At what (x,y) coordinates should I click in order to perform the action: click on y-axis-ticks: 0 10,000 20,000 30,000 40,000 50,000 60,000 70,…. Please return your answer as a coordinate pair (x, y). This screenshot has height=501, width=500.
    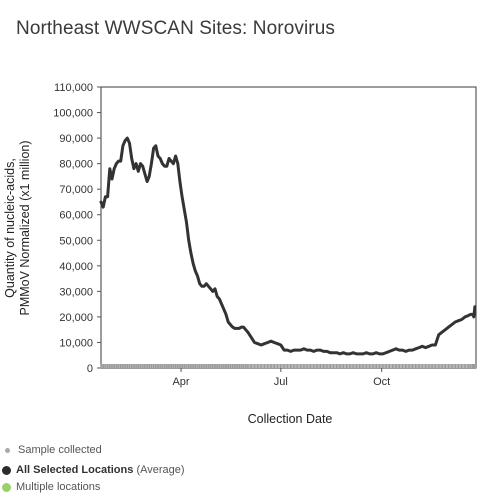
    Looking at the image, I should click on (77, 228).